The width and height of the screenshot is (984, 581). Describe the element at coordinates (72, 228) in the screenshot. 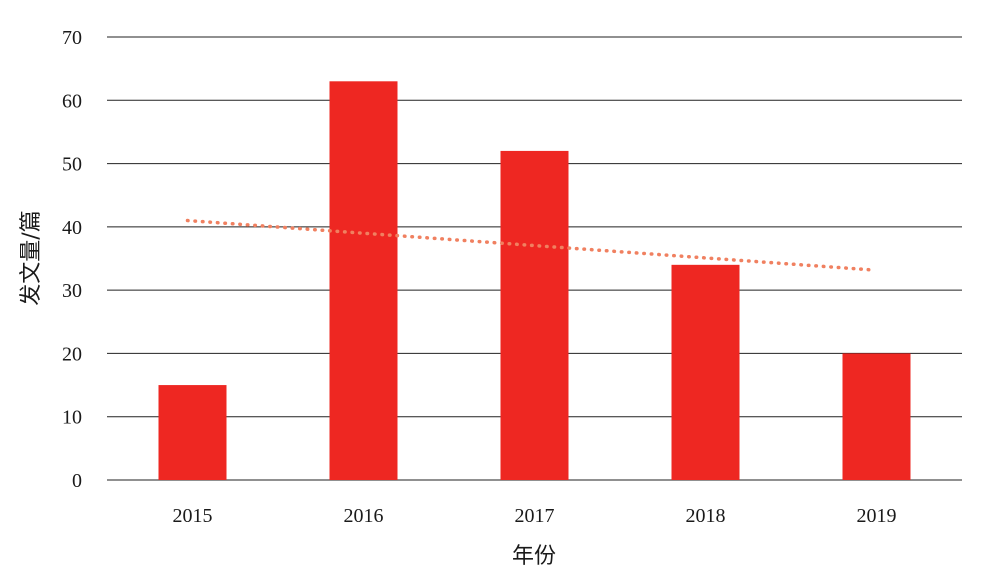

I see `y-tick-label: 40` at that location.